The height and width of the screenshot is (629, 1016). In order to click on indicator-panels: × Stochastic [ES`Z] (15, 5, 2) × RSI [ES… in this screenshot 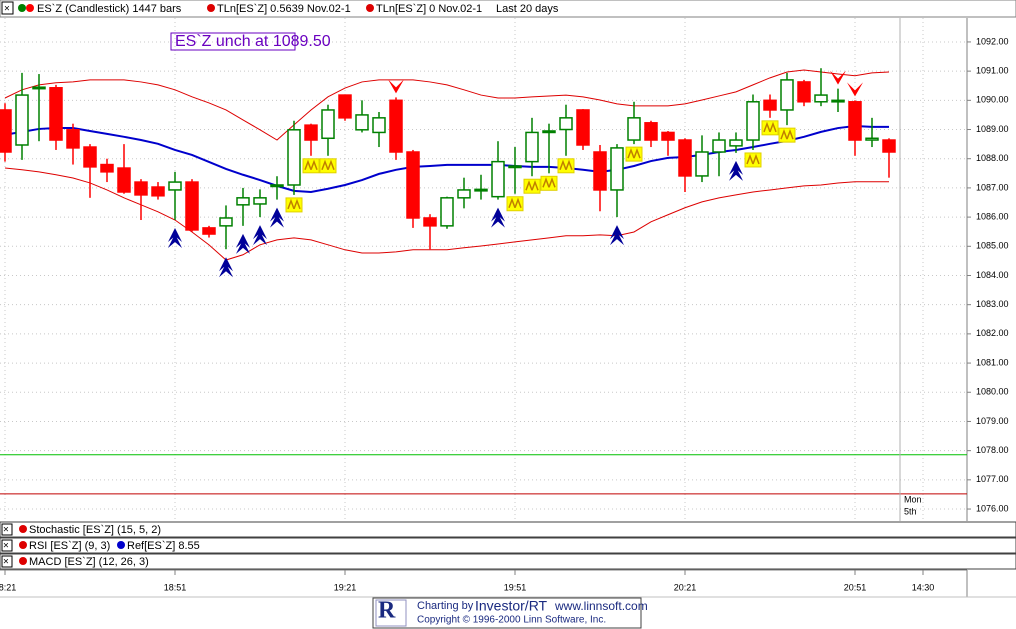, I will do `click(508, 545)`.